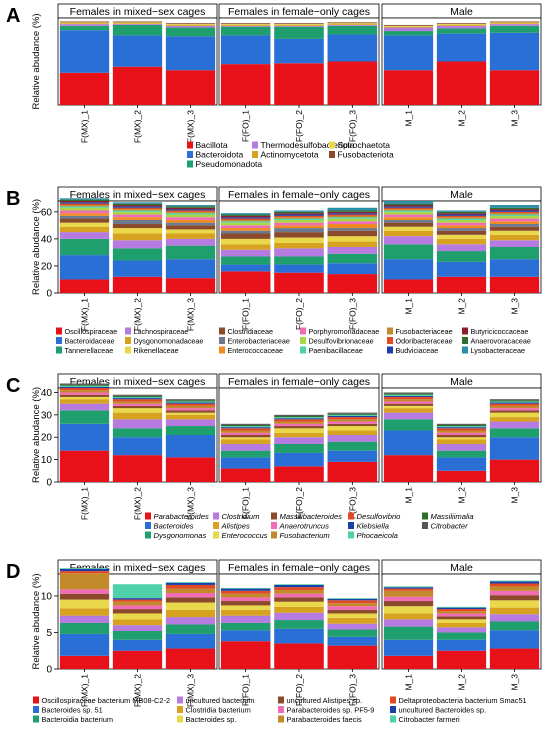  Describe the element at coordinates (417, 350) in the screenshot. I see `legend-label: Budviciaceae` at that location.